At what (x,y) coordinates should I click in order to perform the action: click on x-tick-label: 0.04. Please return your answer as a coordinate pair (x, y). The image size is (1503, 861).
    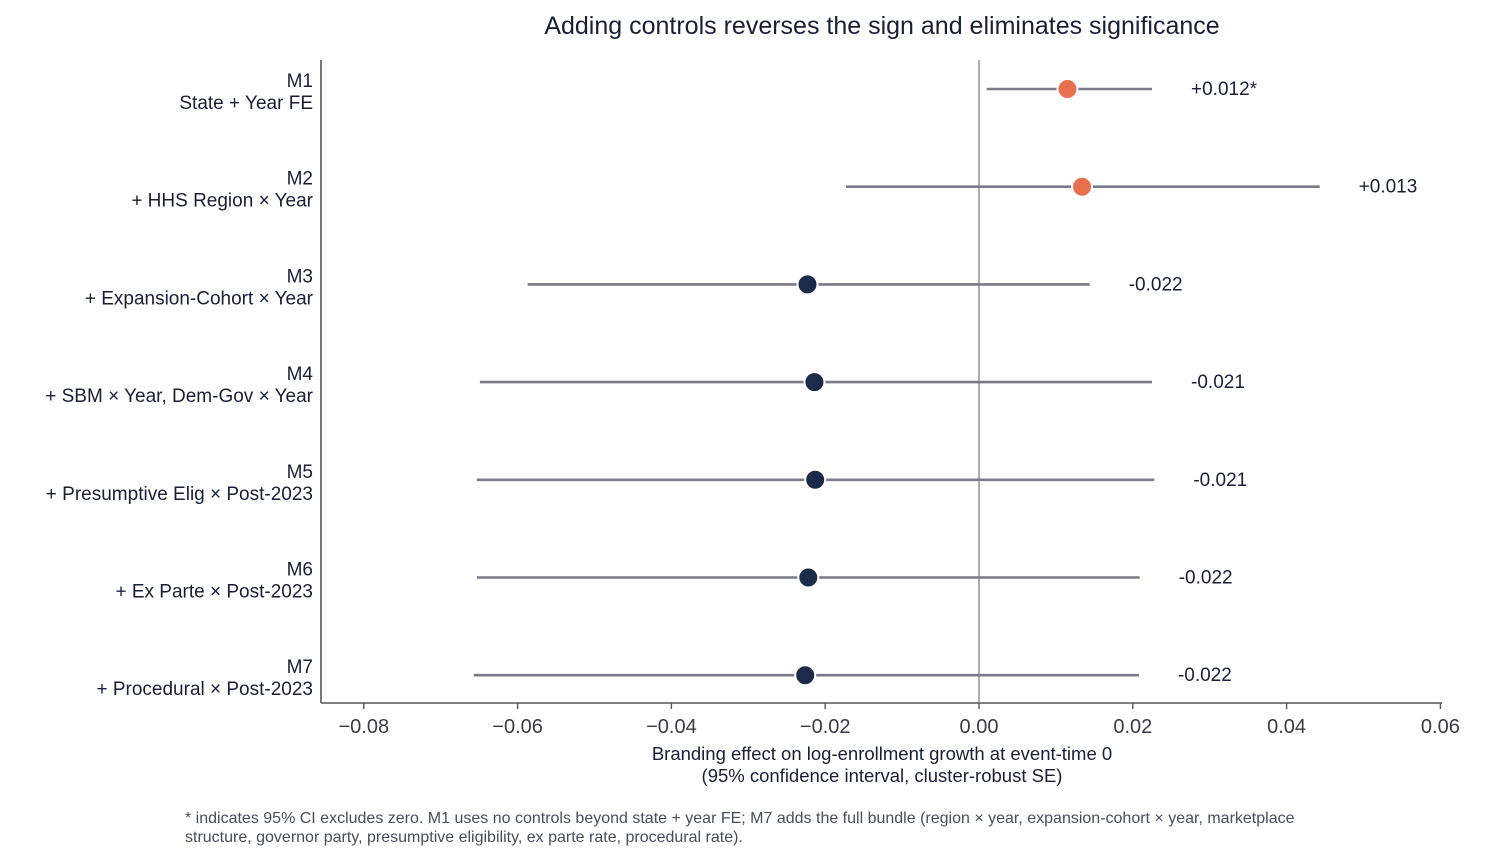
    Looking at the image, I should click on (1286, 727).